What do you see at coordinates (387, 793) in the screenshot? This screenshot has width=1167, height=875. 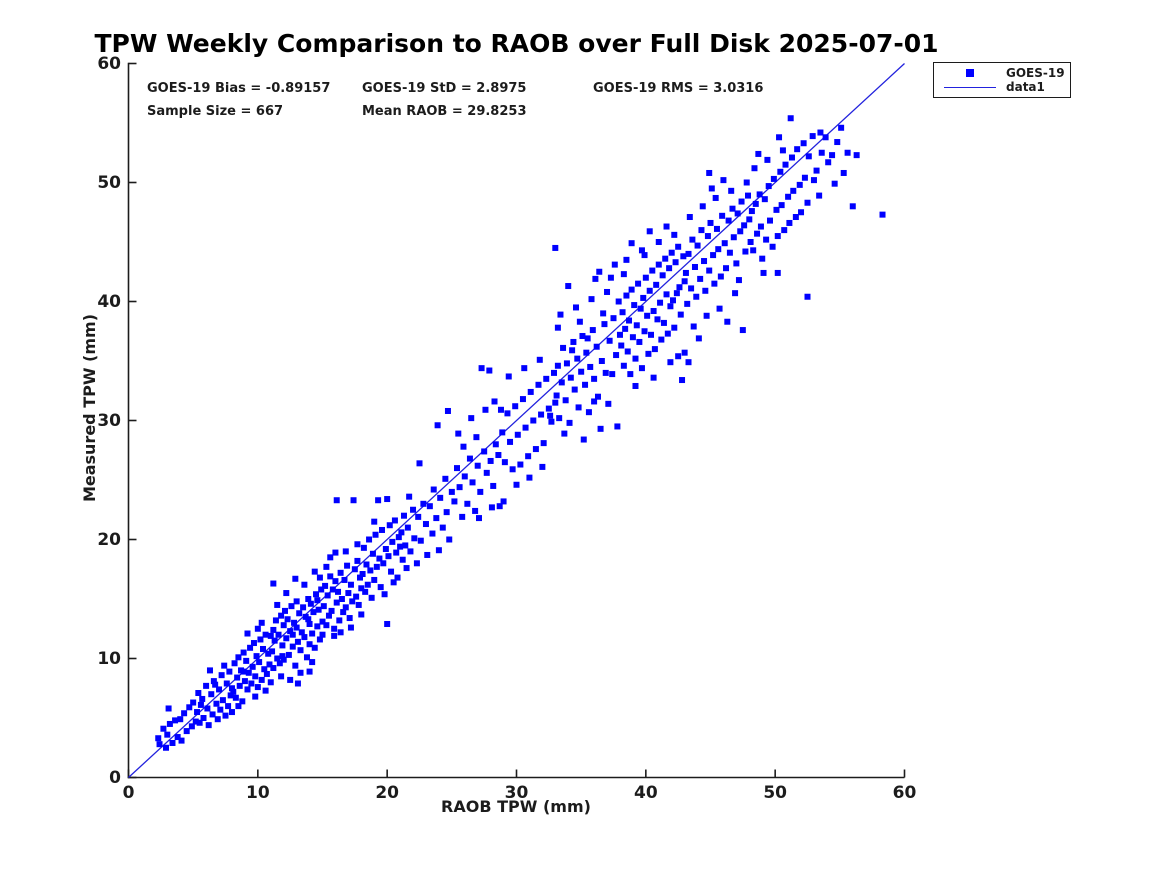 I see `x-tick-label: 20` at bounding box center [387, 793].